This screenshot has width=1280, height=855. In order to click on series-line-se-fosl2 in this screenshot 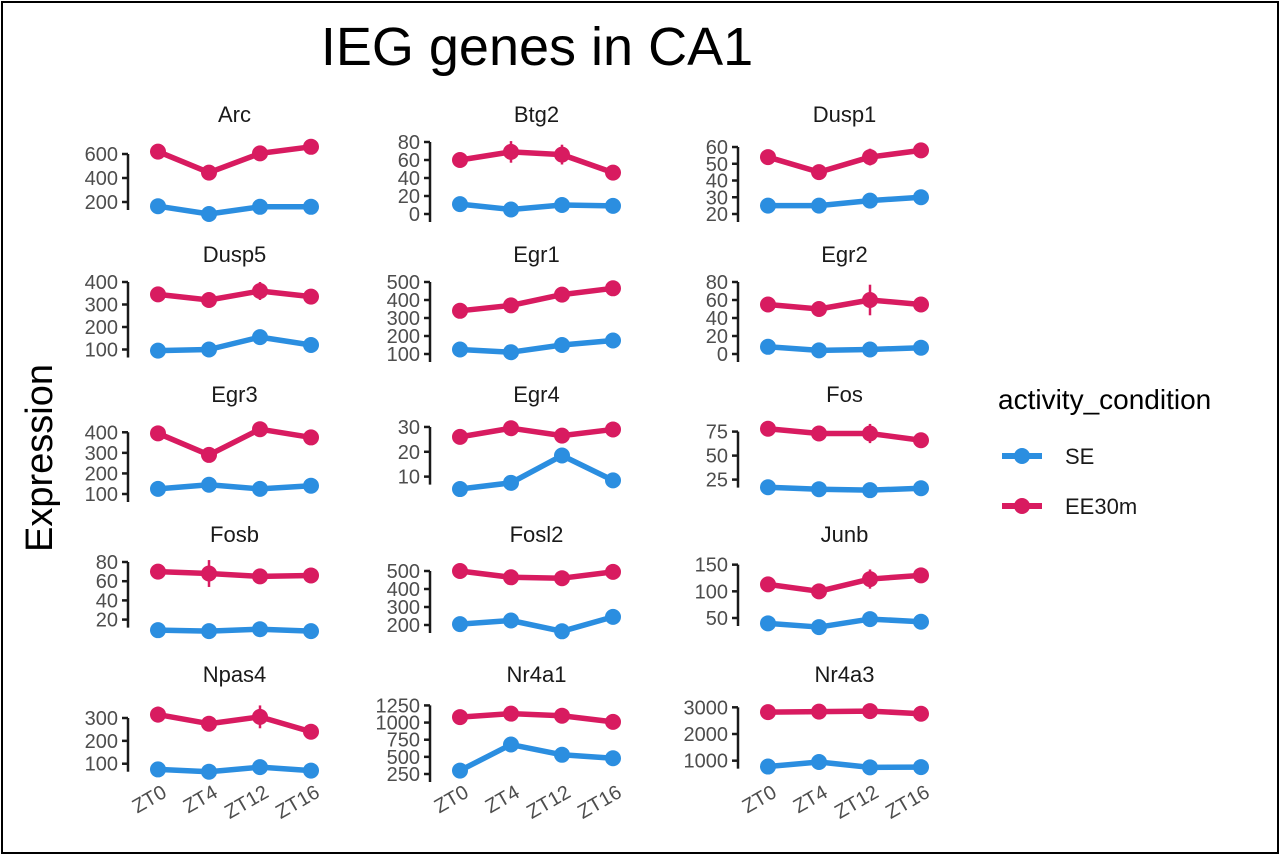, I will do `click(536, 624)`.